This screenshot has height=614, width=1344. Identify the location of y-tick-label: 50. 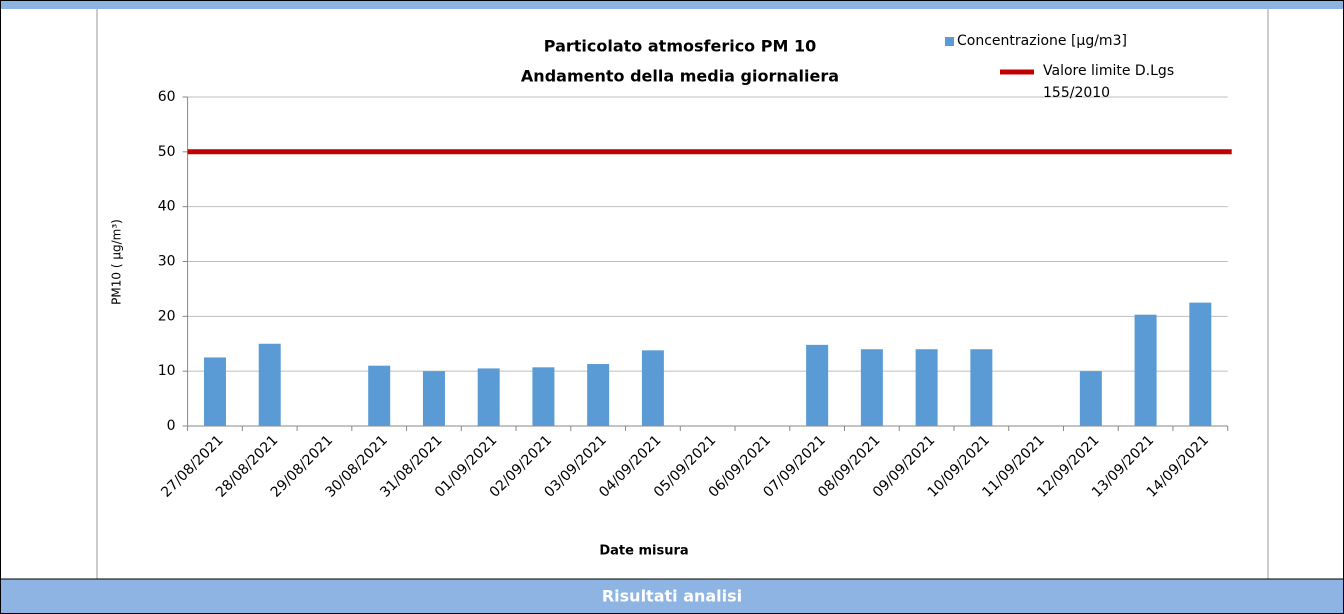
(167, 152).